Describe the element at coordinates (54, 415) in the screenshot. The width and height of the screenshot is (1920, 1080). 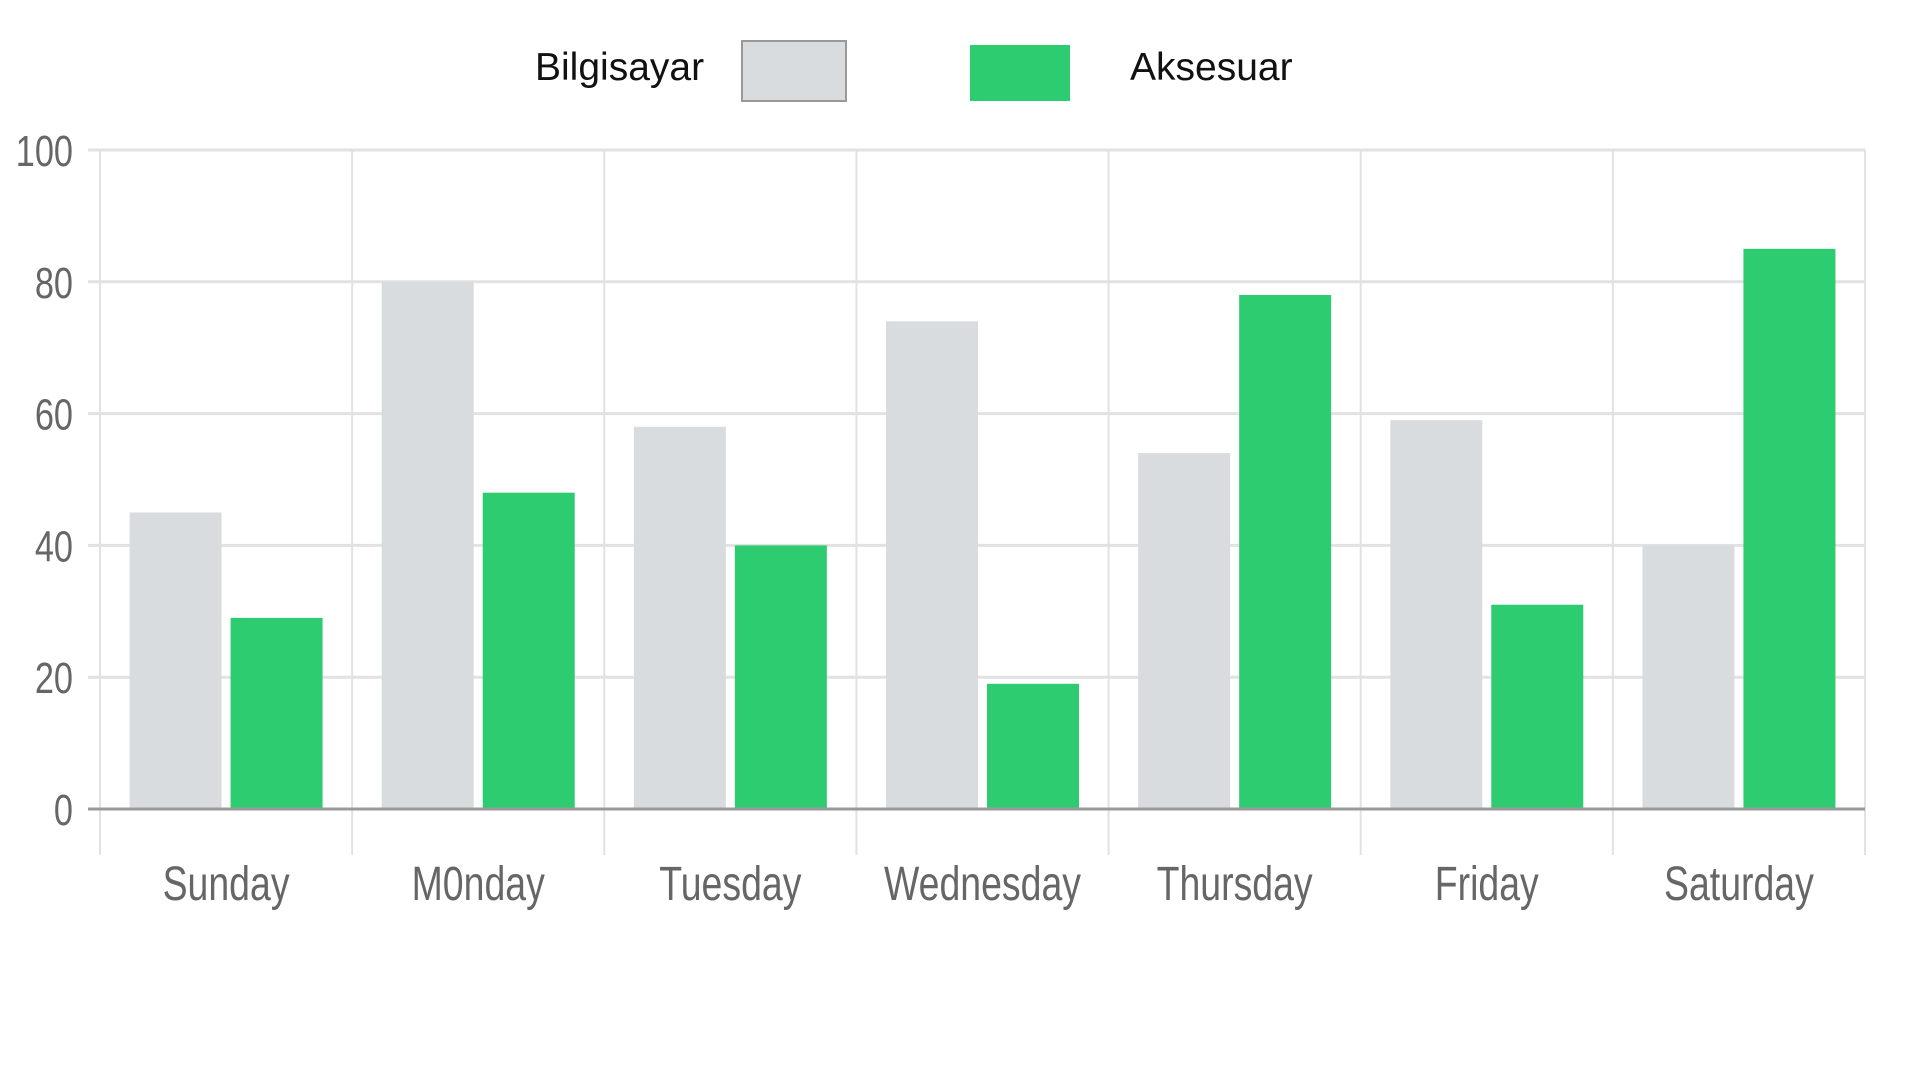
I see `y-tick-label: 60` at that location.